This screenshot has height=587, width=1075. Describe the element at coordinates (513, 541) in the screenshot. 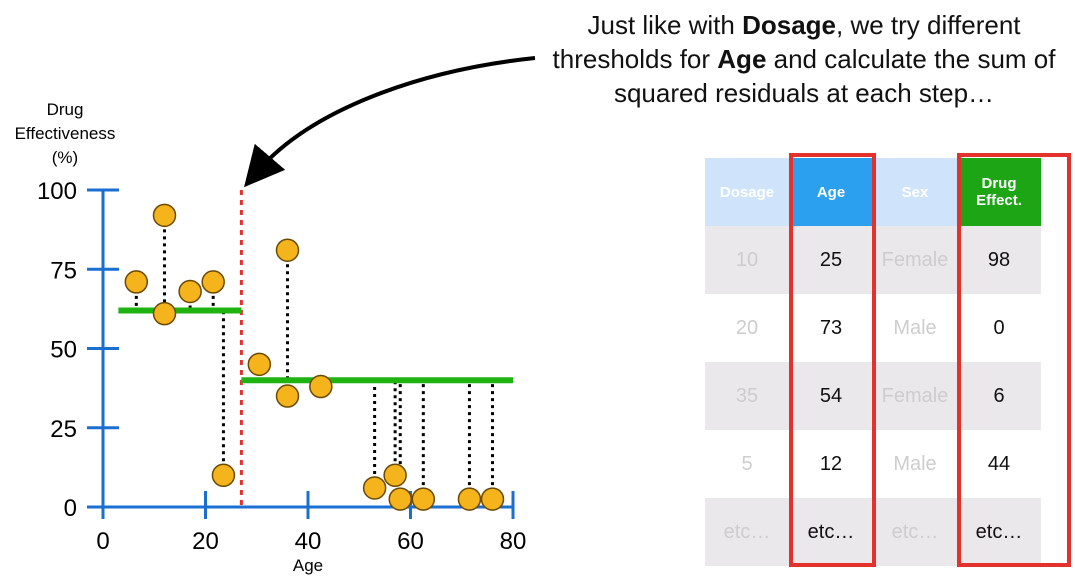

I see `x-tick-label: 80` at that location.